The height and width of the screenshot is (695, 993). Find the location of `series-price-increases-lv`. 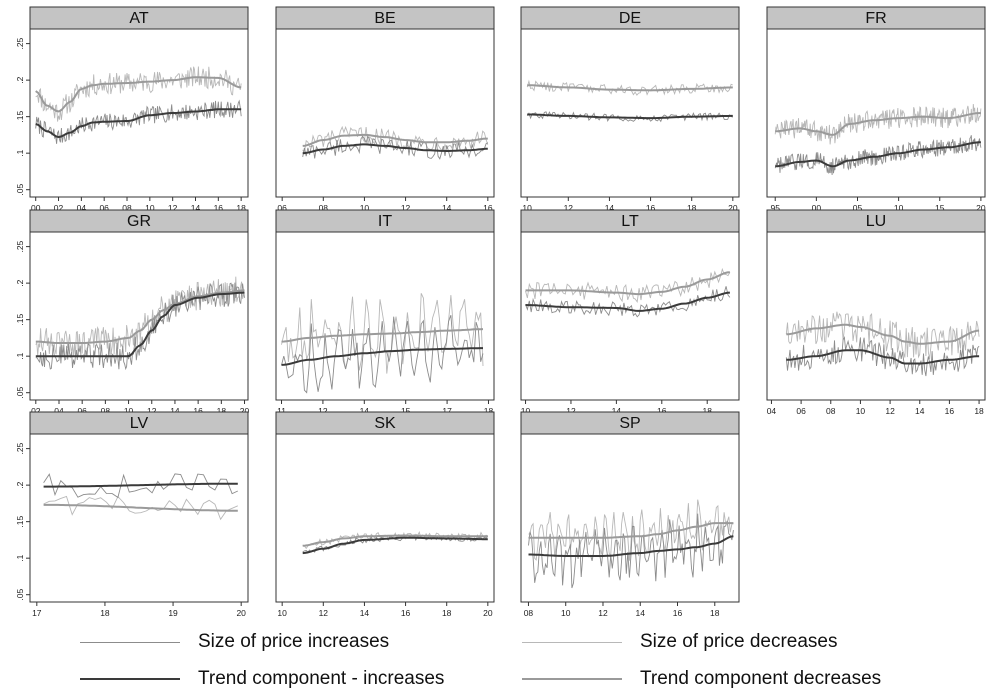

series-price-increases-lv is located at coordinates (140, 486).